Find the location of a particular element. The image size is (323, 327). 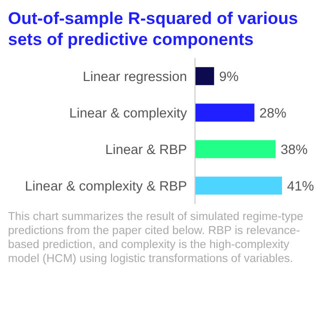

y-tick-label: Linear & RBP is located at coordinates (146, 150).